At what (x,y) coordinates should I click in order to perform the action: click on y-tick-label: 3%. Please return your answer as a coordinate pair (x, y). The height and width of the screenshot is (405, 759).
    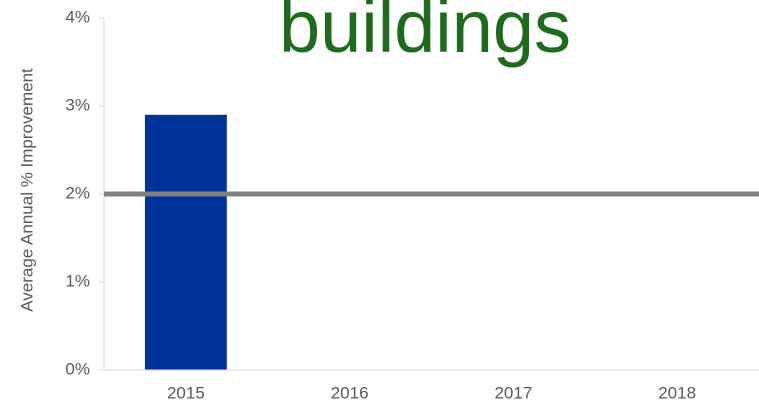
    Looking at the image, I should click on (77, 104).